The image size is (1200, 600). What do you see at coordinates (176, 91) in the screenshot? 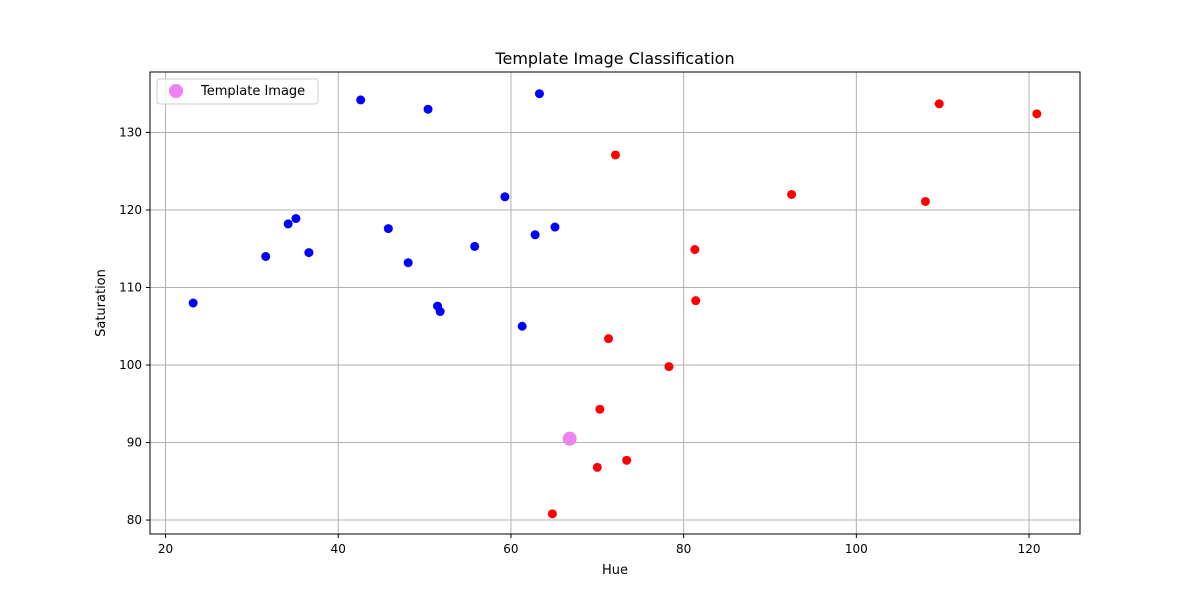
I see `legend-marker` at bounding box center [176, 91].